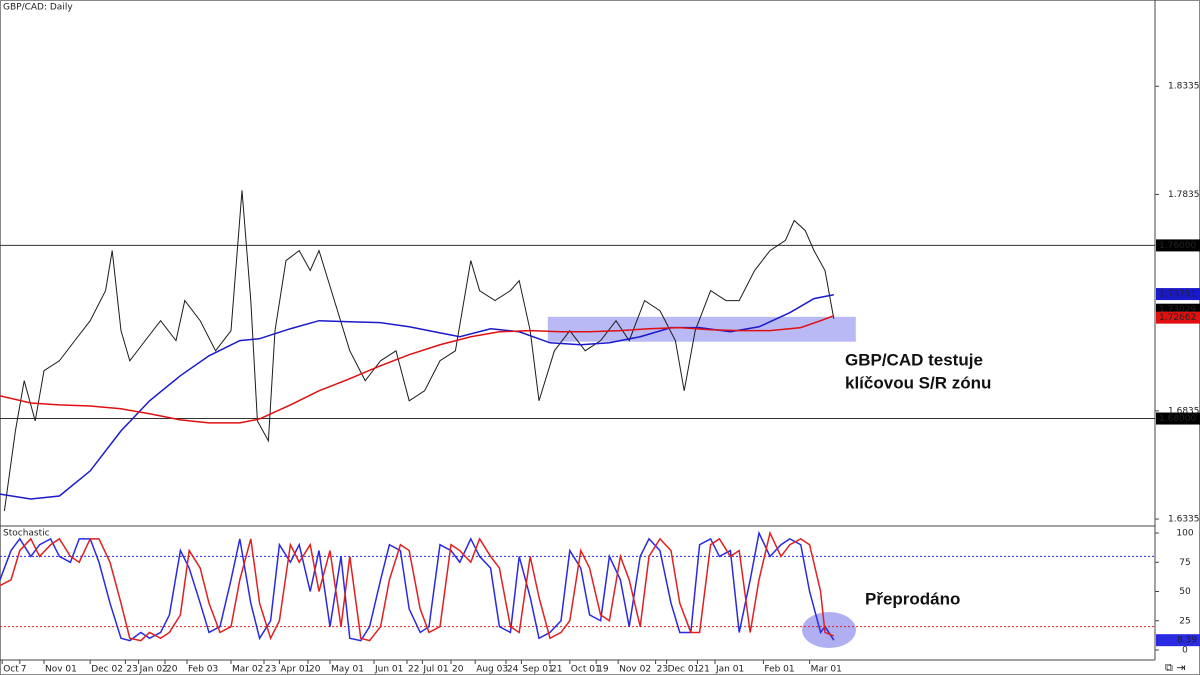 This screenshot has width=1200, height=675. I want to click on y-tick-label: 0, so click(1185, 651).